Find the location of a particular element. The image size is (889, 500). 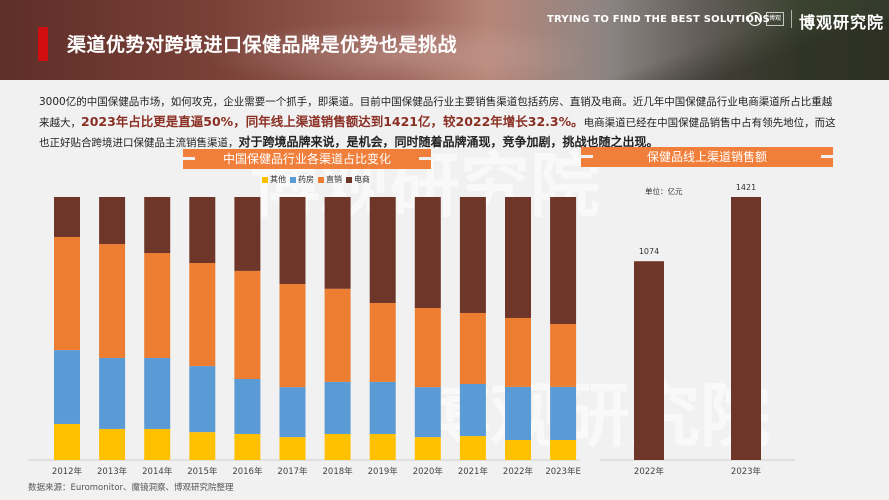

brand-name: 博观研究院 is located at coordinates (842, 22).